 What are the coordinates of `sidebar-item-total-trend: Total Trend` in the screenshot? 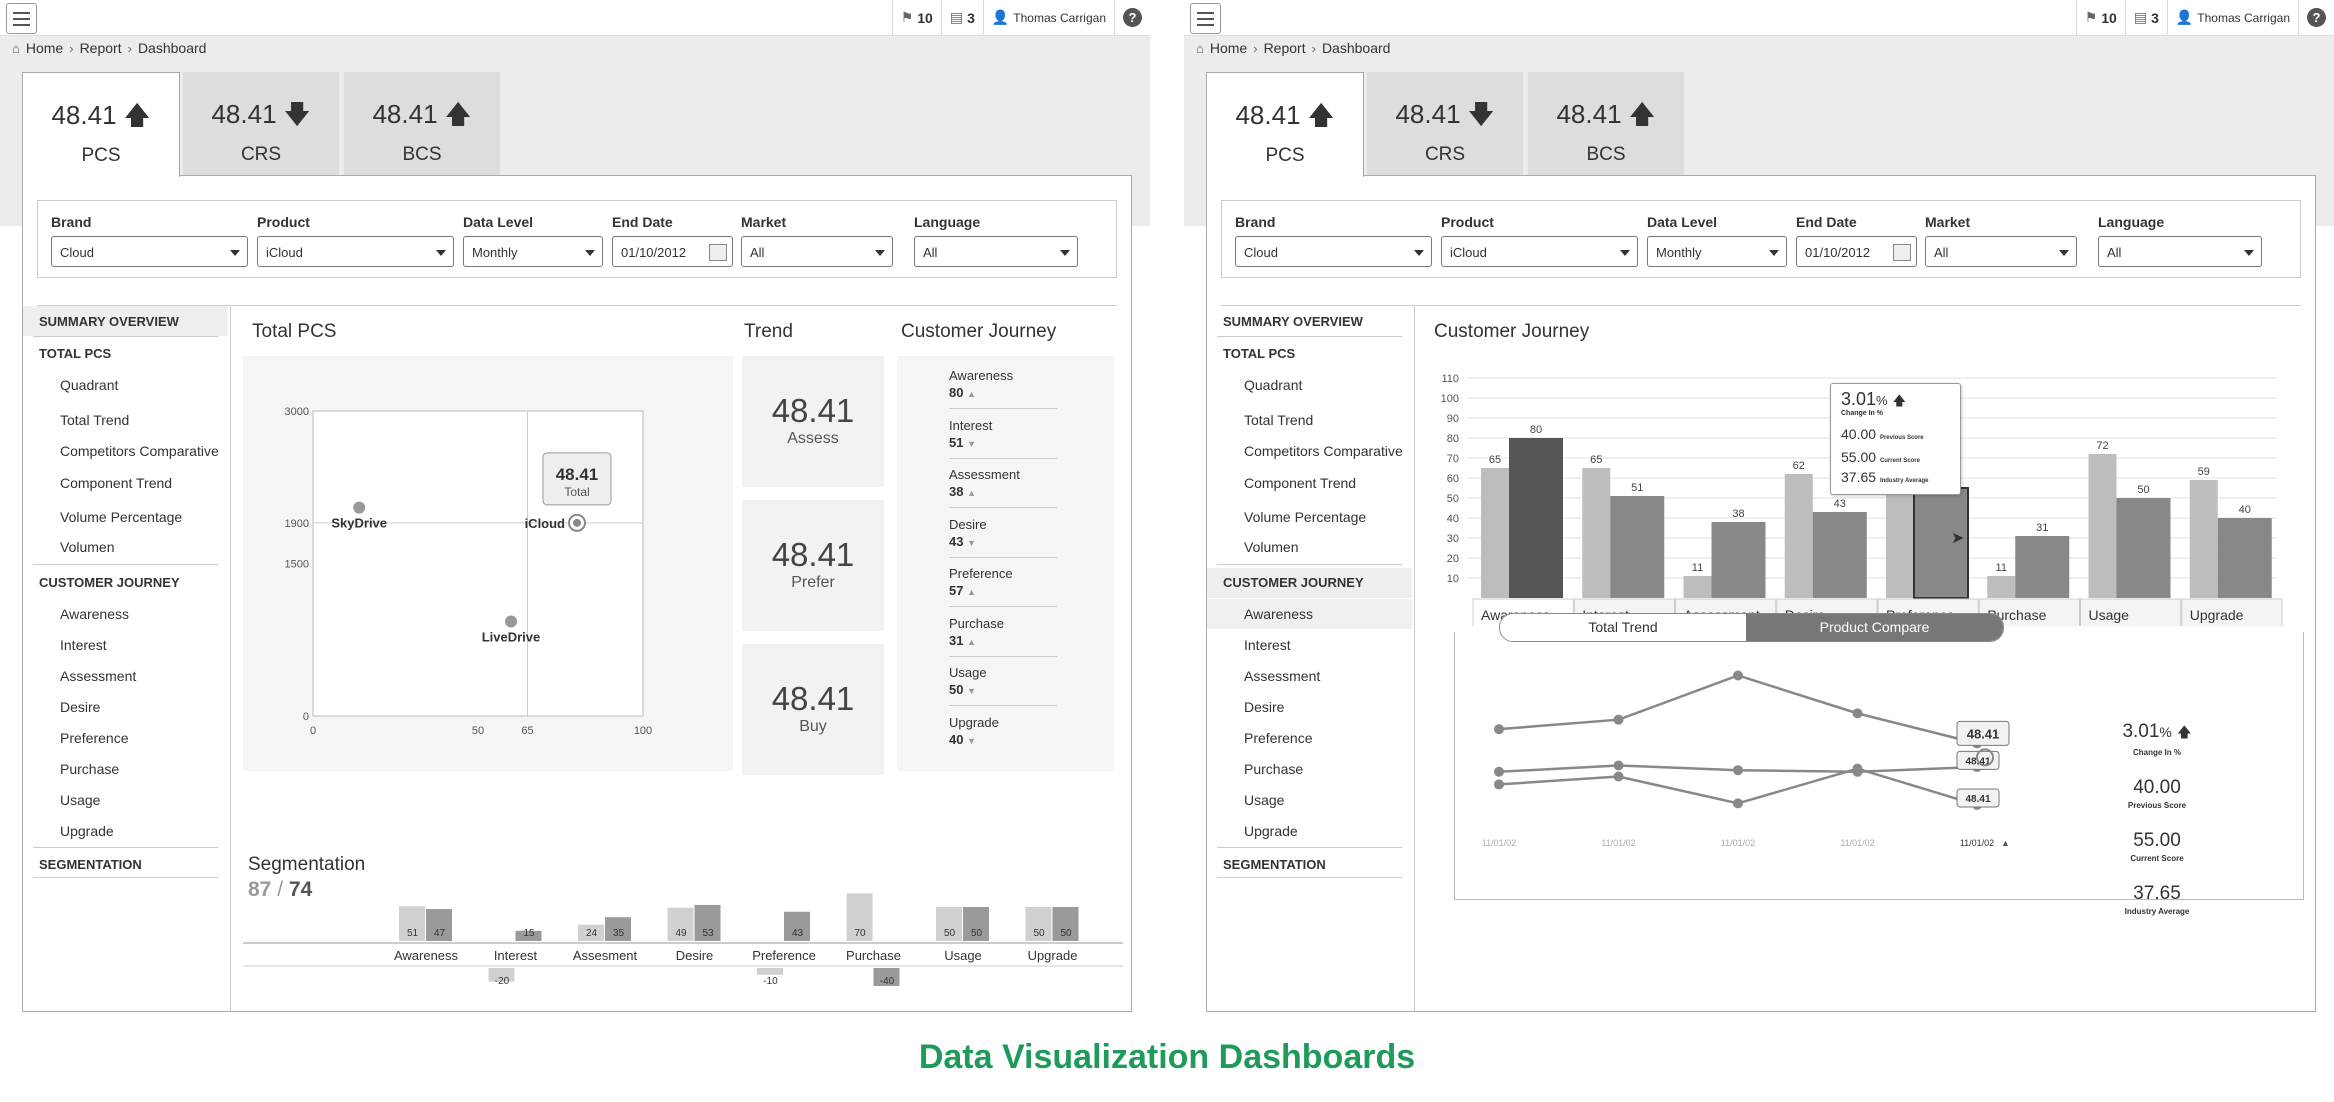 It's located at (1279, 420).